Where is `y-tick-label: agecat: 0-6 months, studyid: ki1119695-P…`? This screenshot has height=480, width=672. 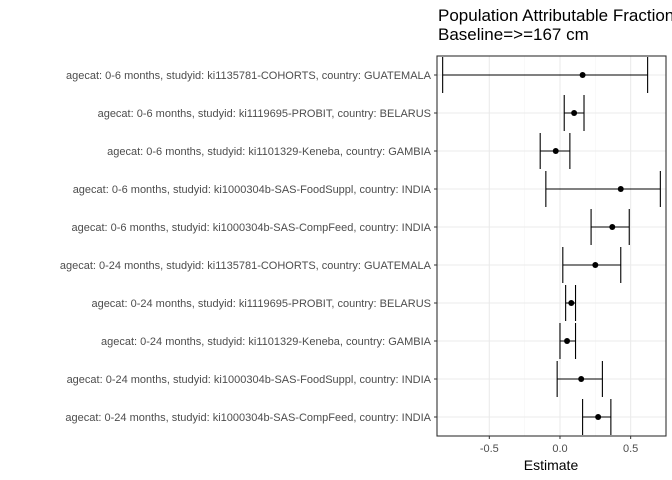 y-tick-label: agecat: 0-6 months, studyid: ki1119695-P… is located at coordinates (264, 114).